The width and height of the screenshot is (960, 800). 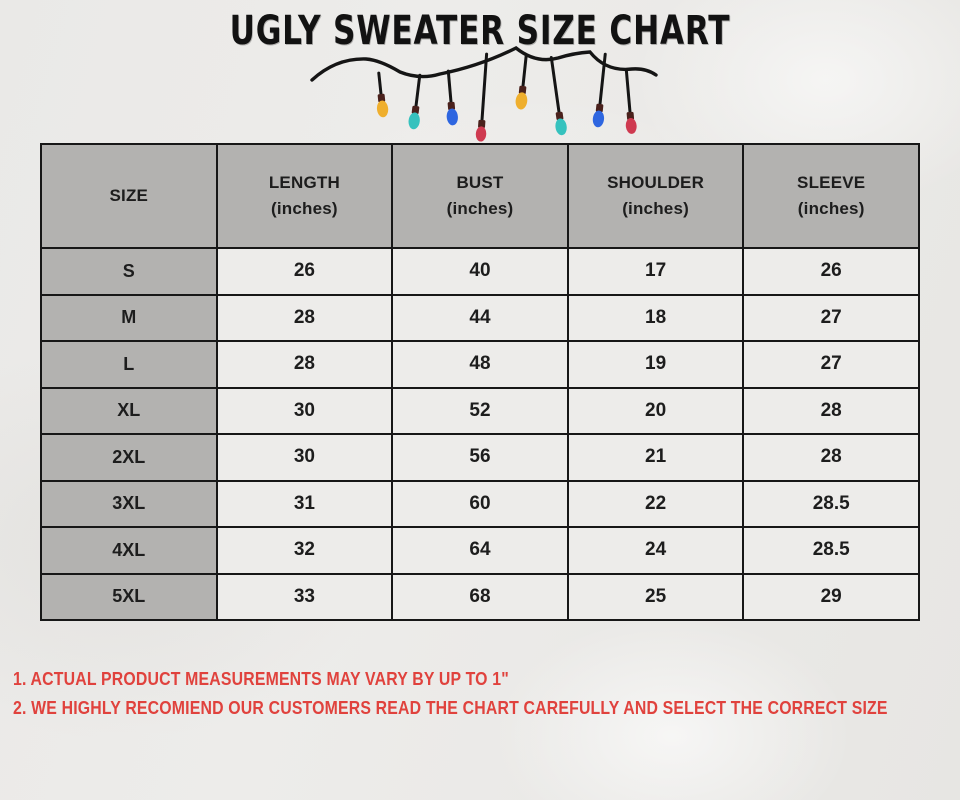 I want to click on header-sleeve: SLEEVE (inches), so click(x=831, y=196).